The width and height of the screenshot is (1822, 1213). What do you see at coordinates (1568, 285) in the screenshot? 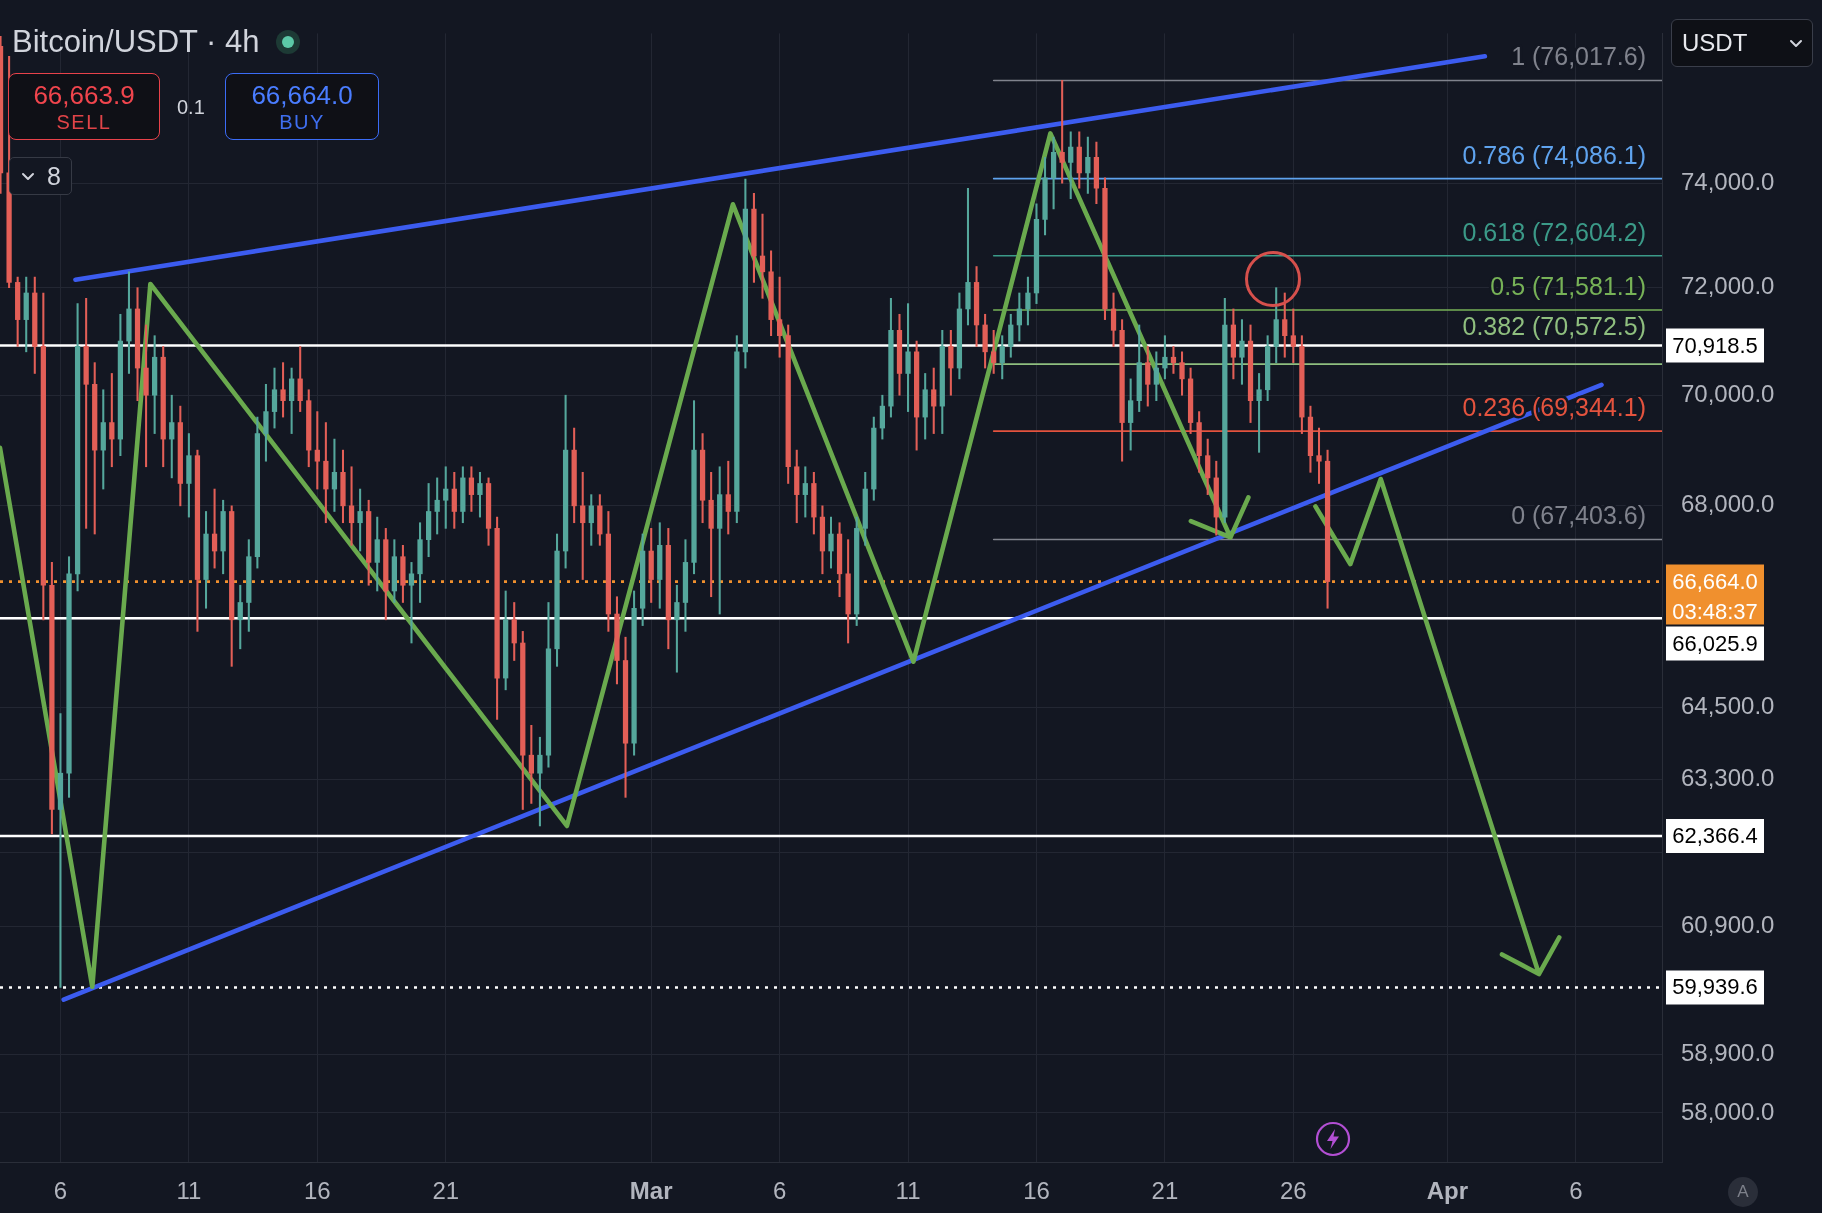
I see `series-label: 0.5 (71,581.1)` at bounding box center [1568, 285].